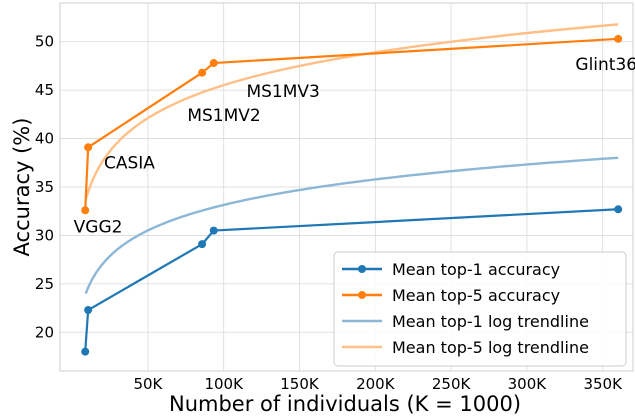 The height and width of the screenshot is (416, 635). I want to click on y-tick-label: 35, so click(44, 187).